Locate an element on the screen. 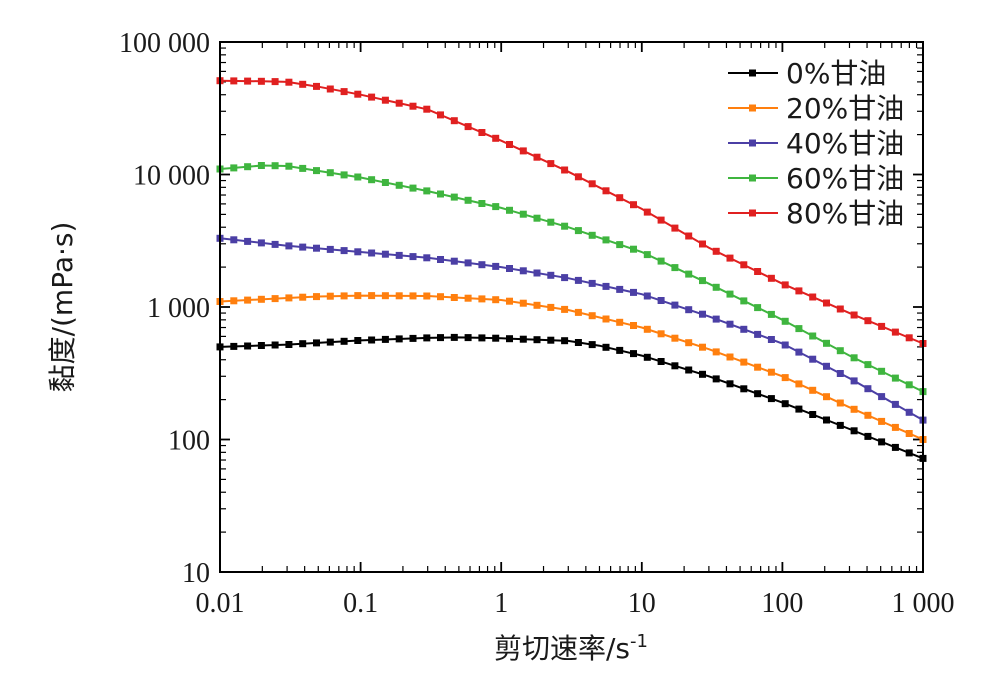  legend-label: 60%甘油 is located at coordinates (845, 178).